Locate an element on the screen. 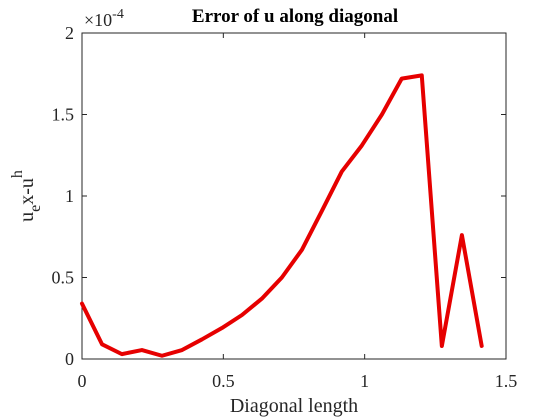 This screenshot has width=560, height=420. x-axis-label: Diagonal length is located at coordinates (294, 406).